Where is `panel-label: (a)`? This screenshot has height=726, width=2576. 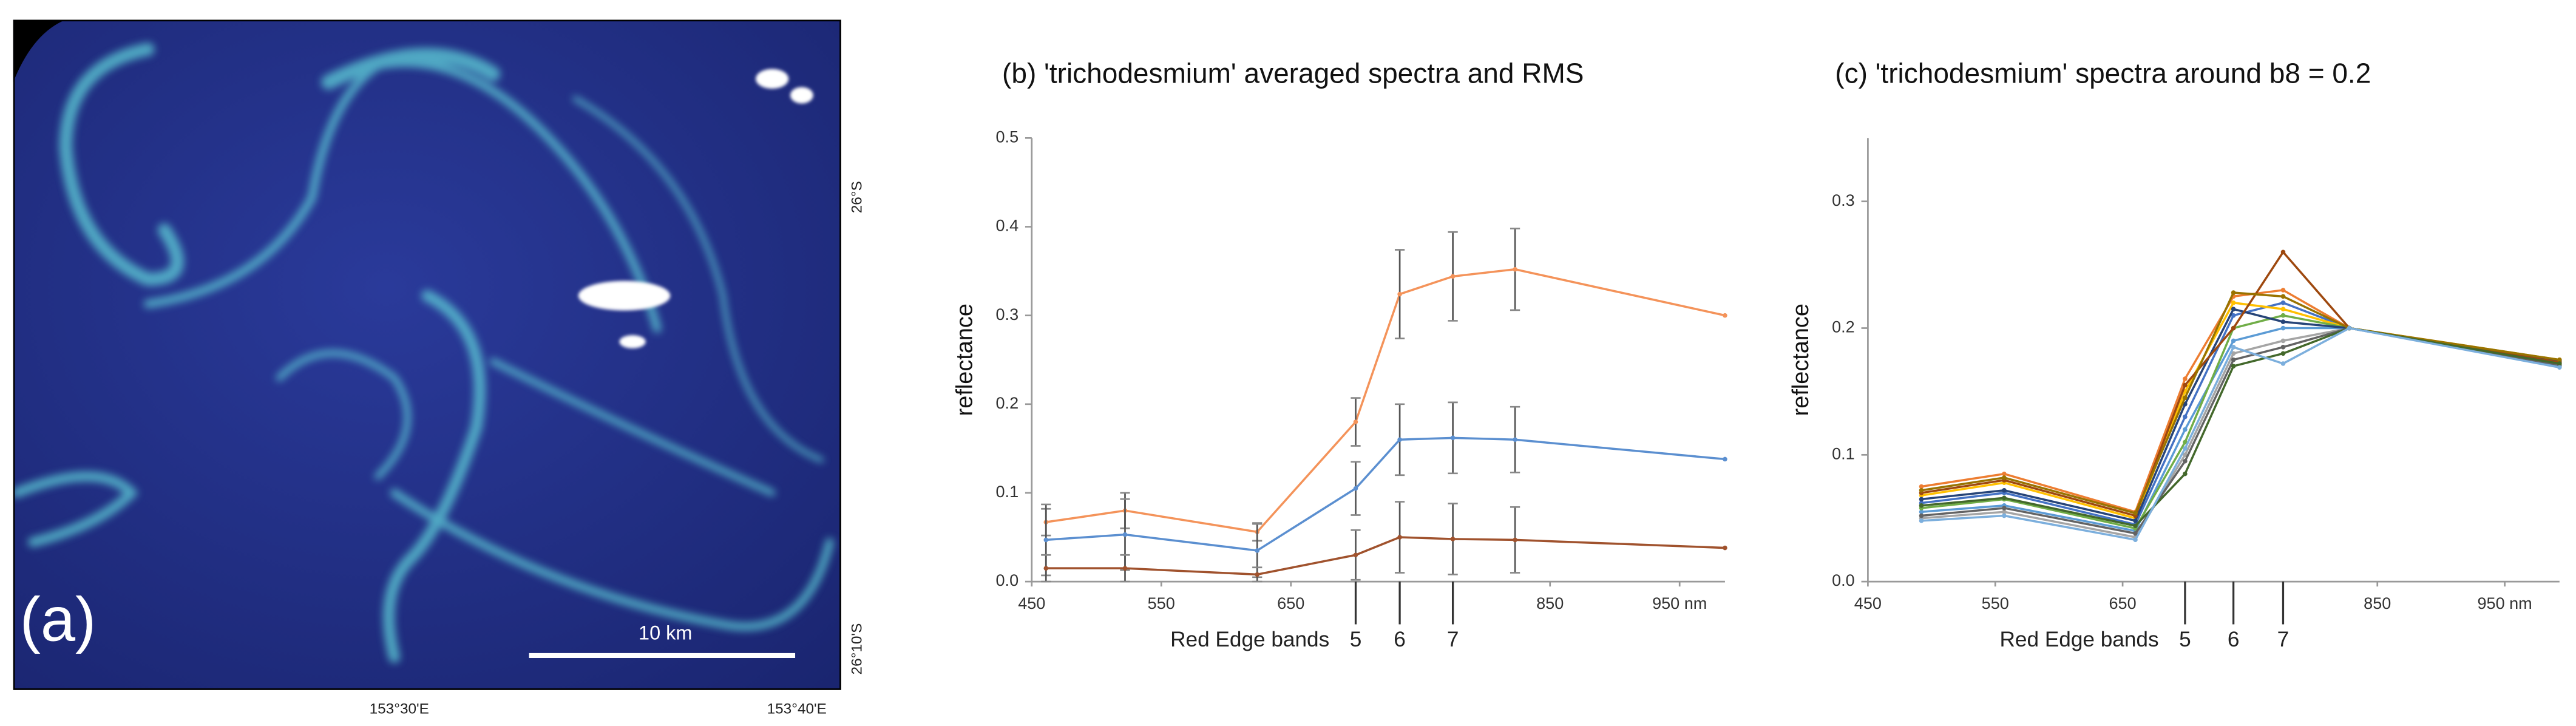
panel-label: (a) is located at coordinates (59, 619).